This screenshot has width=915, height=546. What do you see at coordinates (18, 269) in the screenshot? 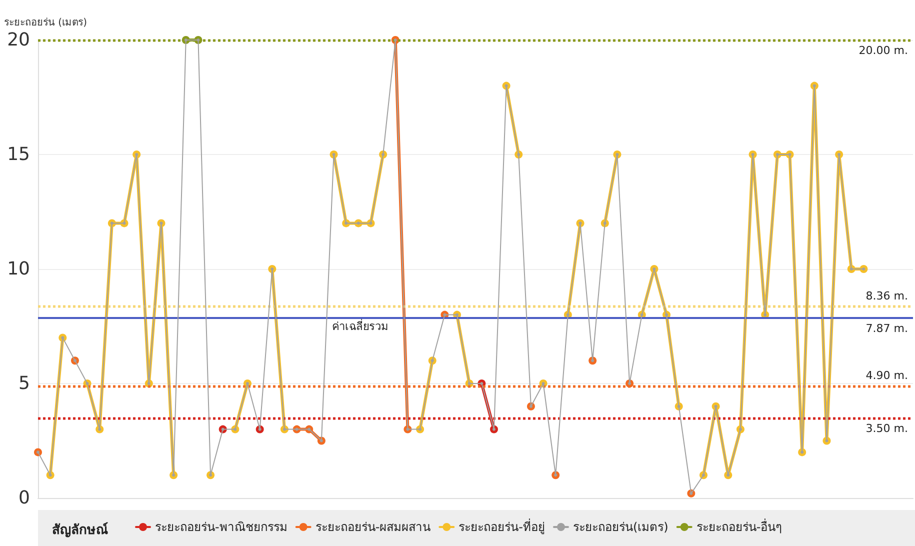
I see `y-tick-label: 10` at bounding box center [18, 269].